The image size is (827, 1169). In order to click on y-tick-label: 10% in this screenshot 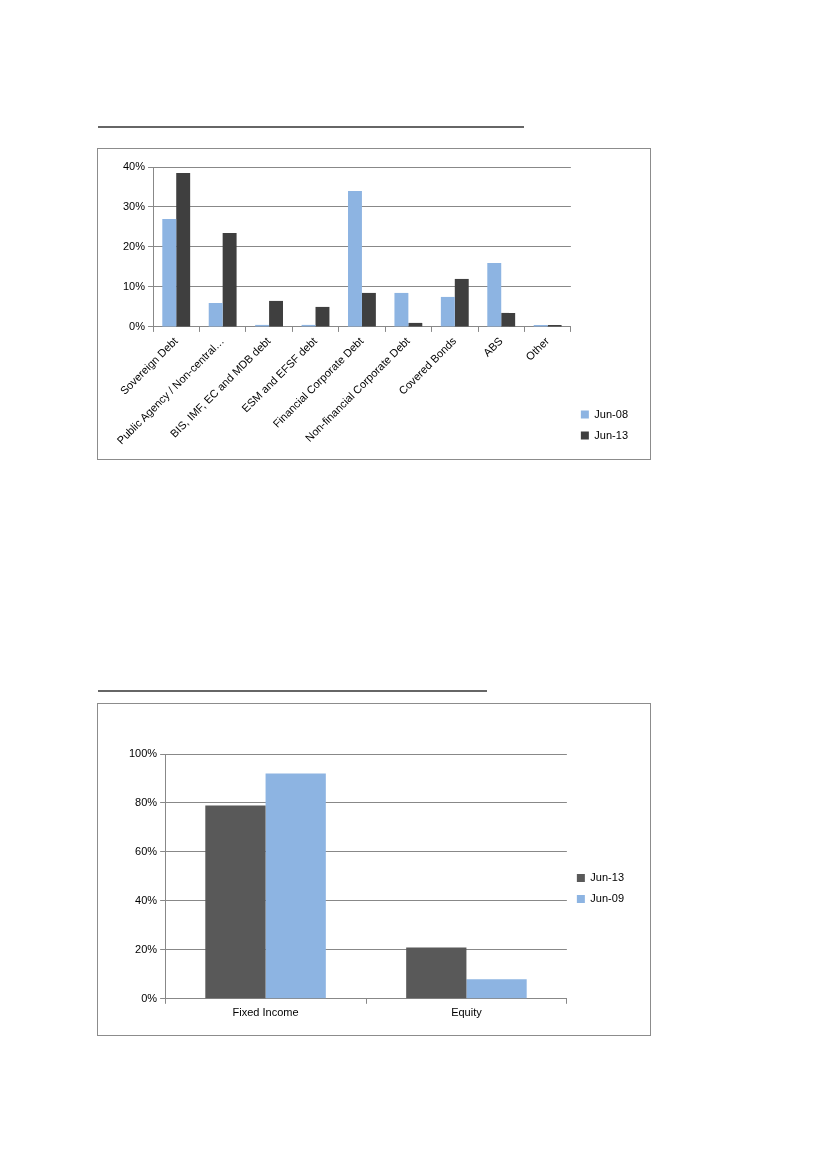, I will do `click(134, 285)`.